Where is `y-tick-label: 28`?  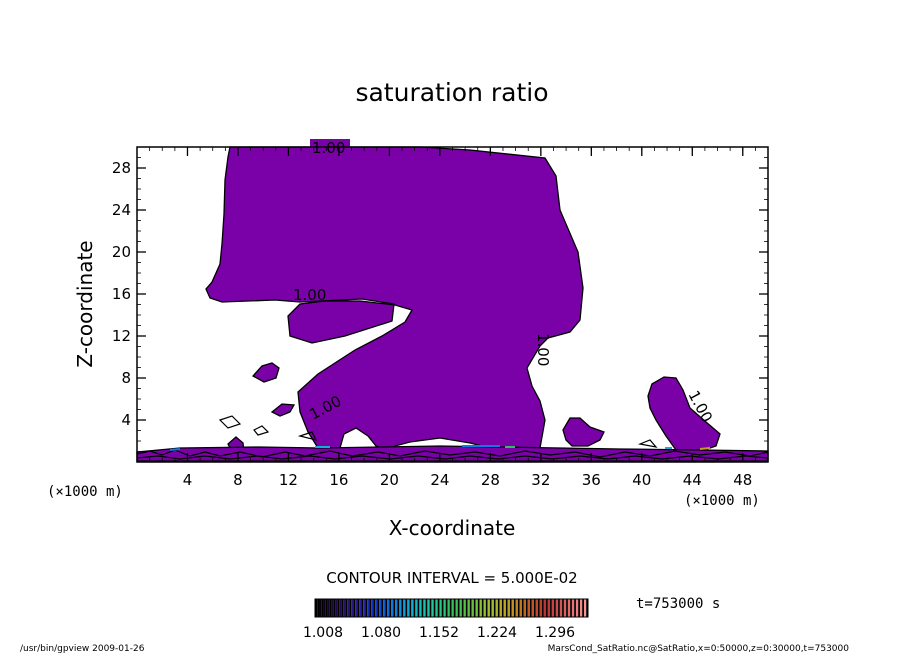
y-tick-label: 28 is located at coordinates (121, 168).